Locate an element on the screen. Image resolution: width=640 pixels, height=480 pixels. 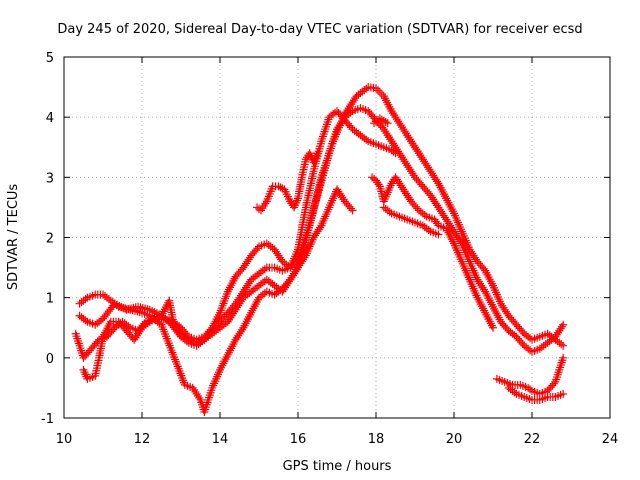
series-track-f is located at coordinates (432, 252).